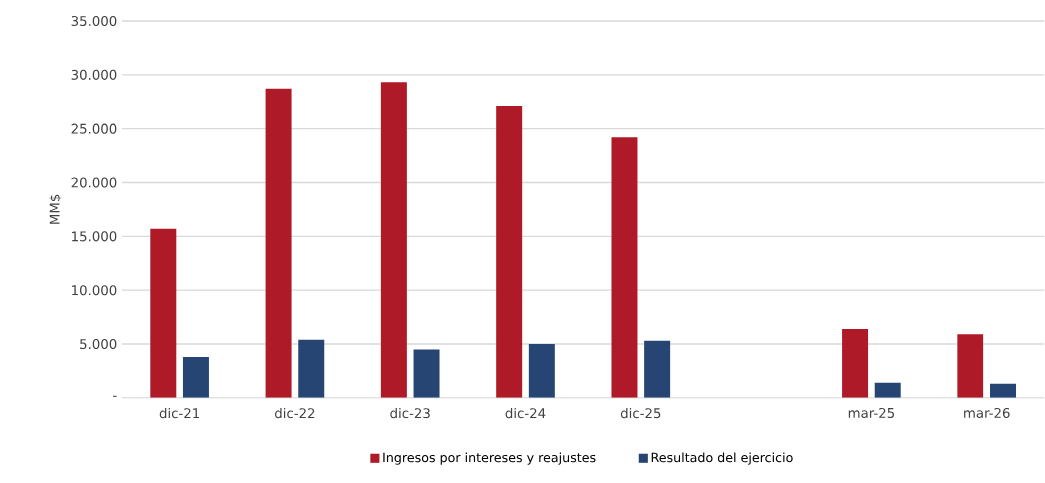 The width and height of the screenshot is (1045, 483). I want to click on y-tick-label: 10.000, so click(94, 290).